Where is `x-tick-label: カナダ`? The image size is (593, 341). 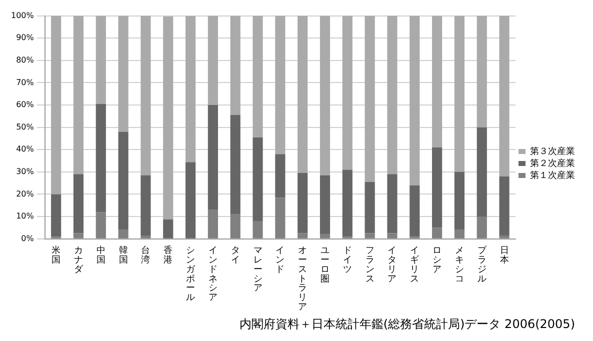
x-tick-label: カナダ is located at coordinates (79, 260).